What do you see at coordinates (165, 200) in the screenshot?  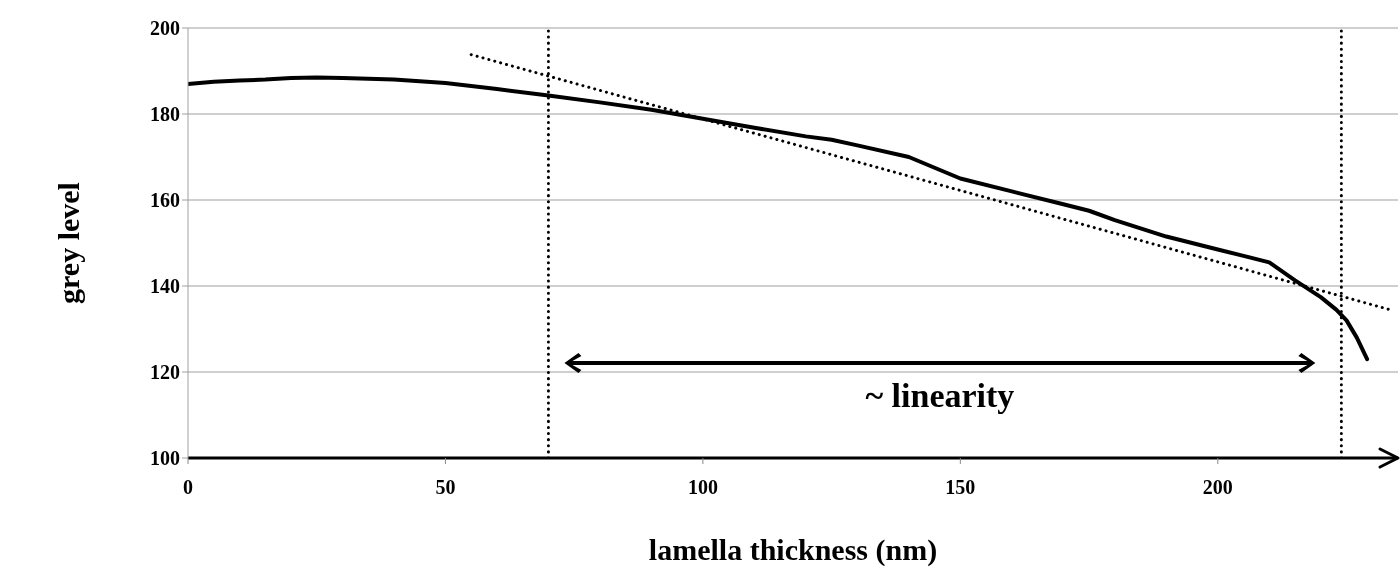 I see `y-tick-label: 160` at bounding box center [165, 200].